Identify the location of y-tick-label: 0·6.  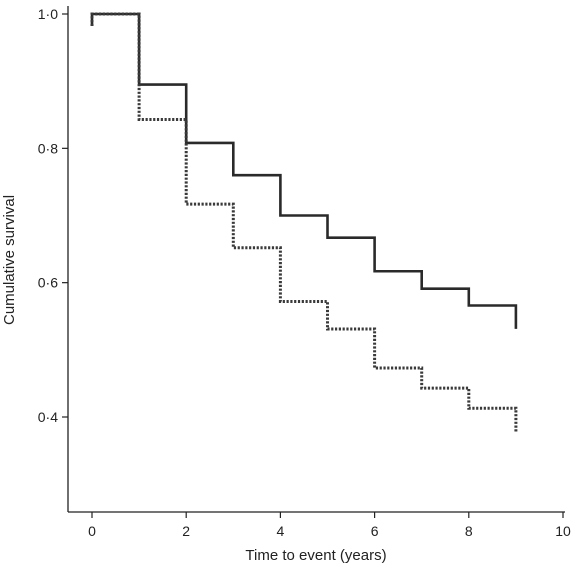
(48, 283).